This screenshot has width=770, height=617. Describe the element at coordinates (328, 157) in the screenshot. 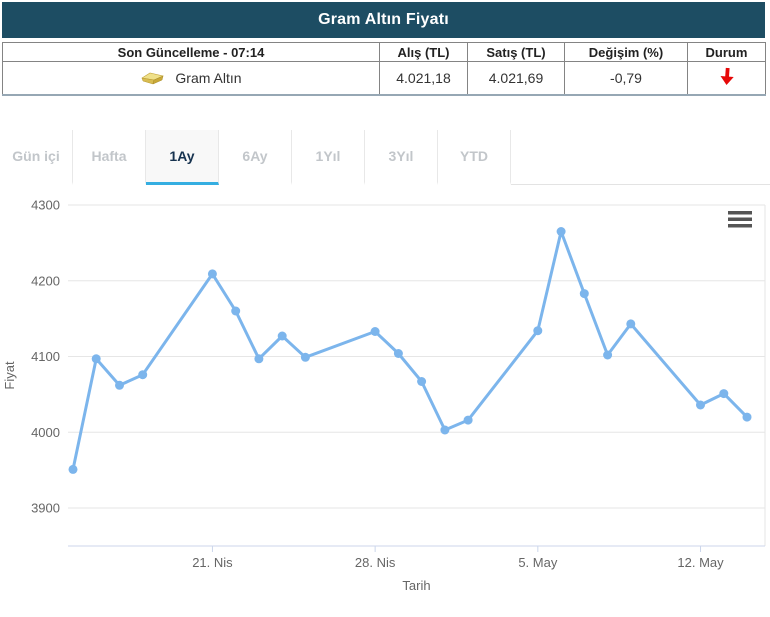

I see `tab-1yil: 1Yıl` at that location.